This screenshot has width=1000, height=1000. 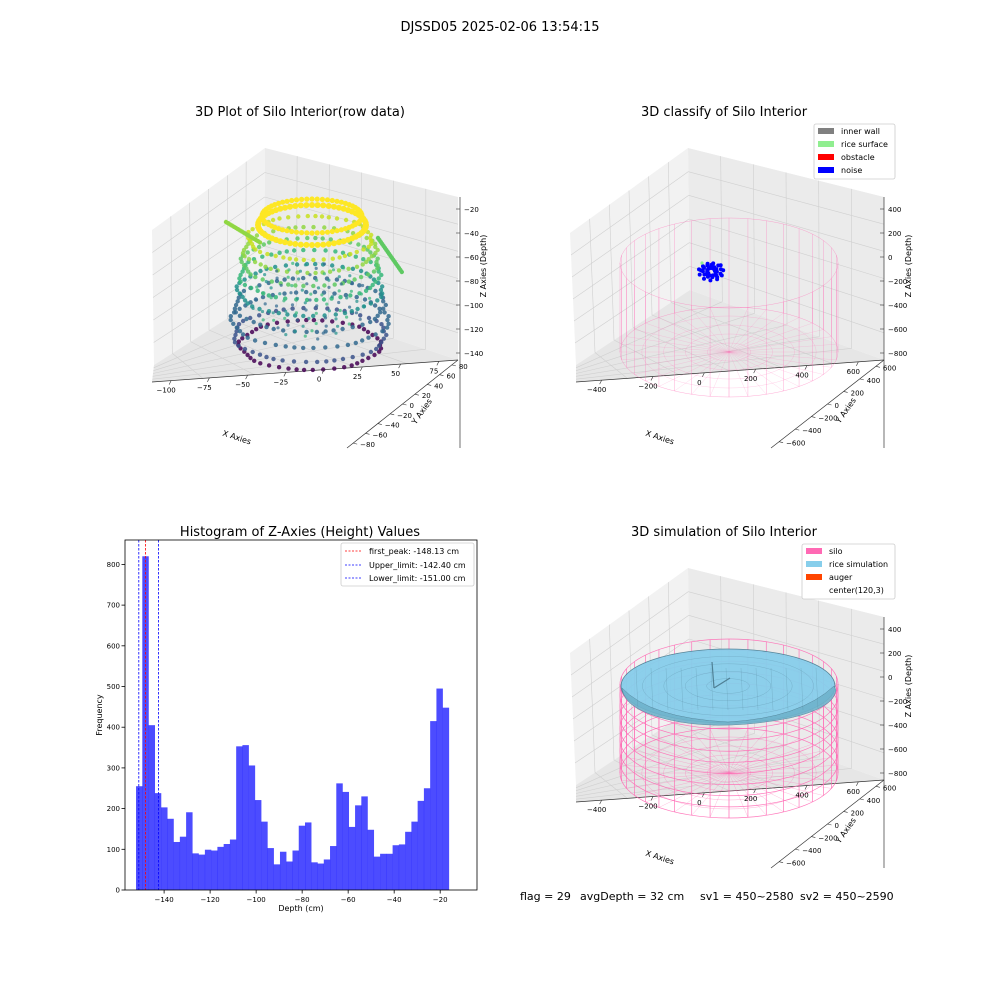 I want to click on y-tick-label: 600, so click(x=889, y=788).